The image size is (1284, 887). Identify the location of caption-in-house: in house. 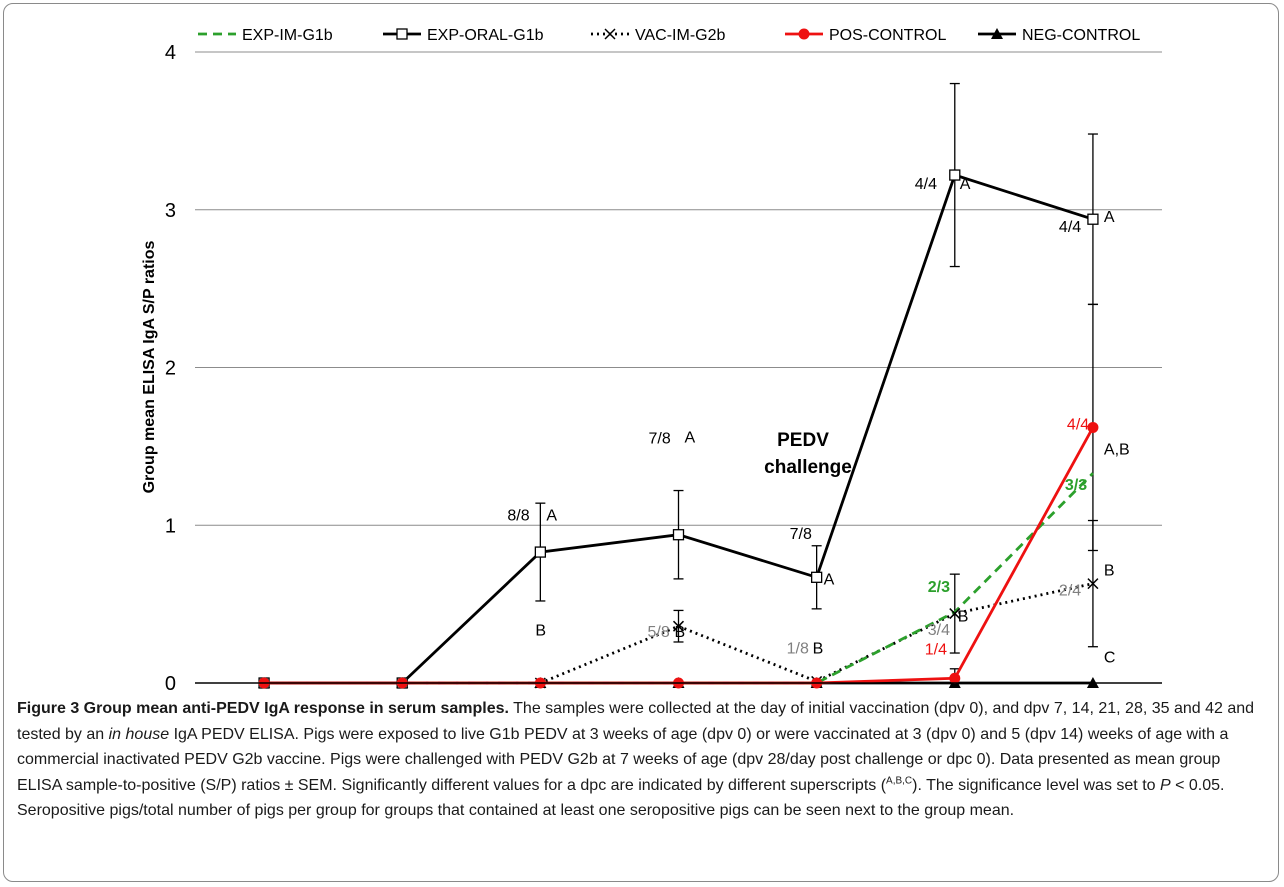
(139, 734).